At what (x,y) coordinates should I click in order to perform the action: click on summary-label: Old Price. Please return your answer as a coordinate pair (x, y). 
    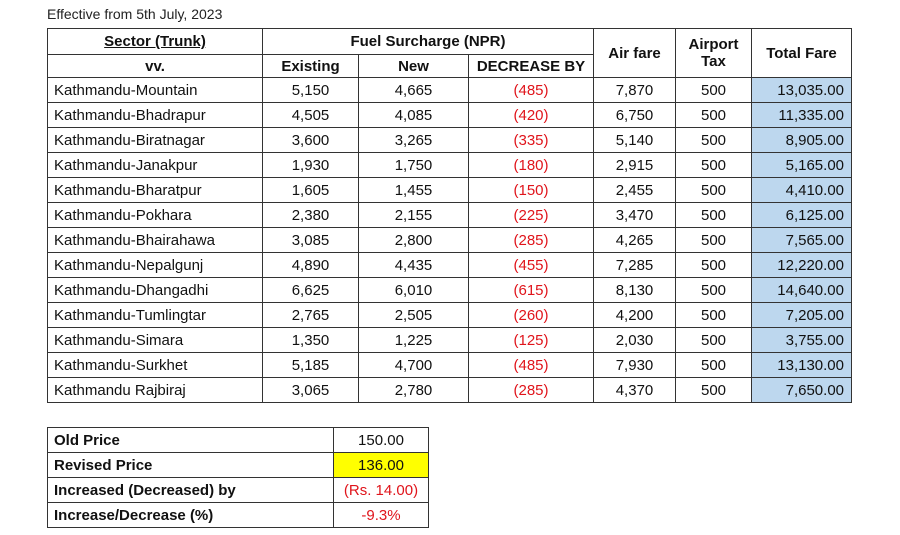
    Looking at the image, I should click on (190, 440).